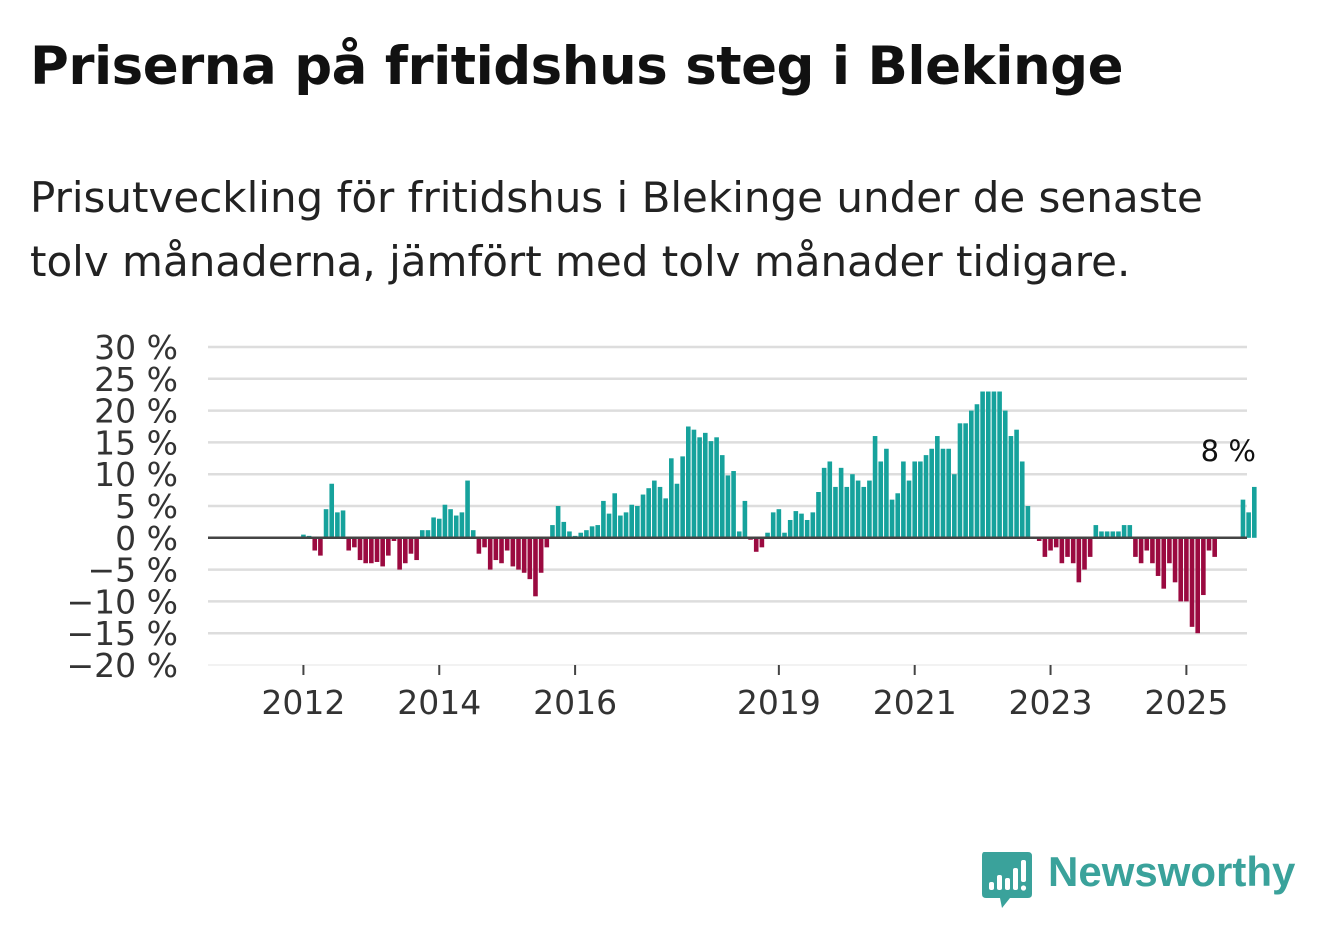 The height and width of the screenshot is (939, 1322). I want to click on y-tick-label: 0 %, so click(146, 538).